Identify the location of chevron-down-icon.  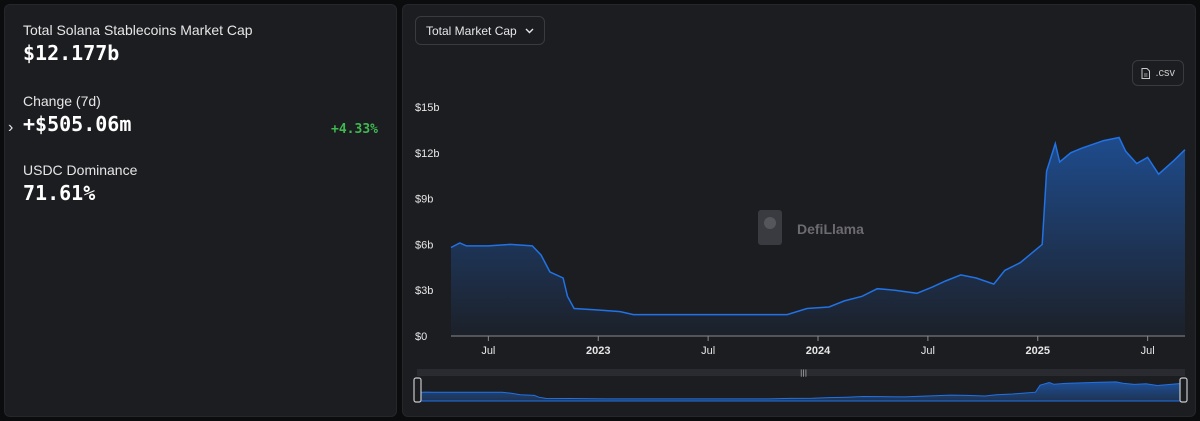
(529, 30).